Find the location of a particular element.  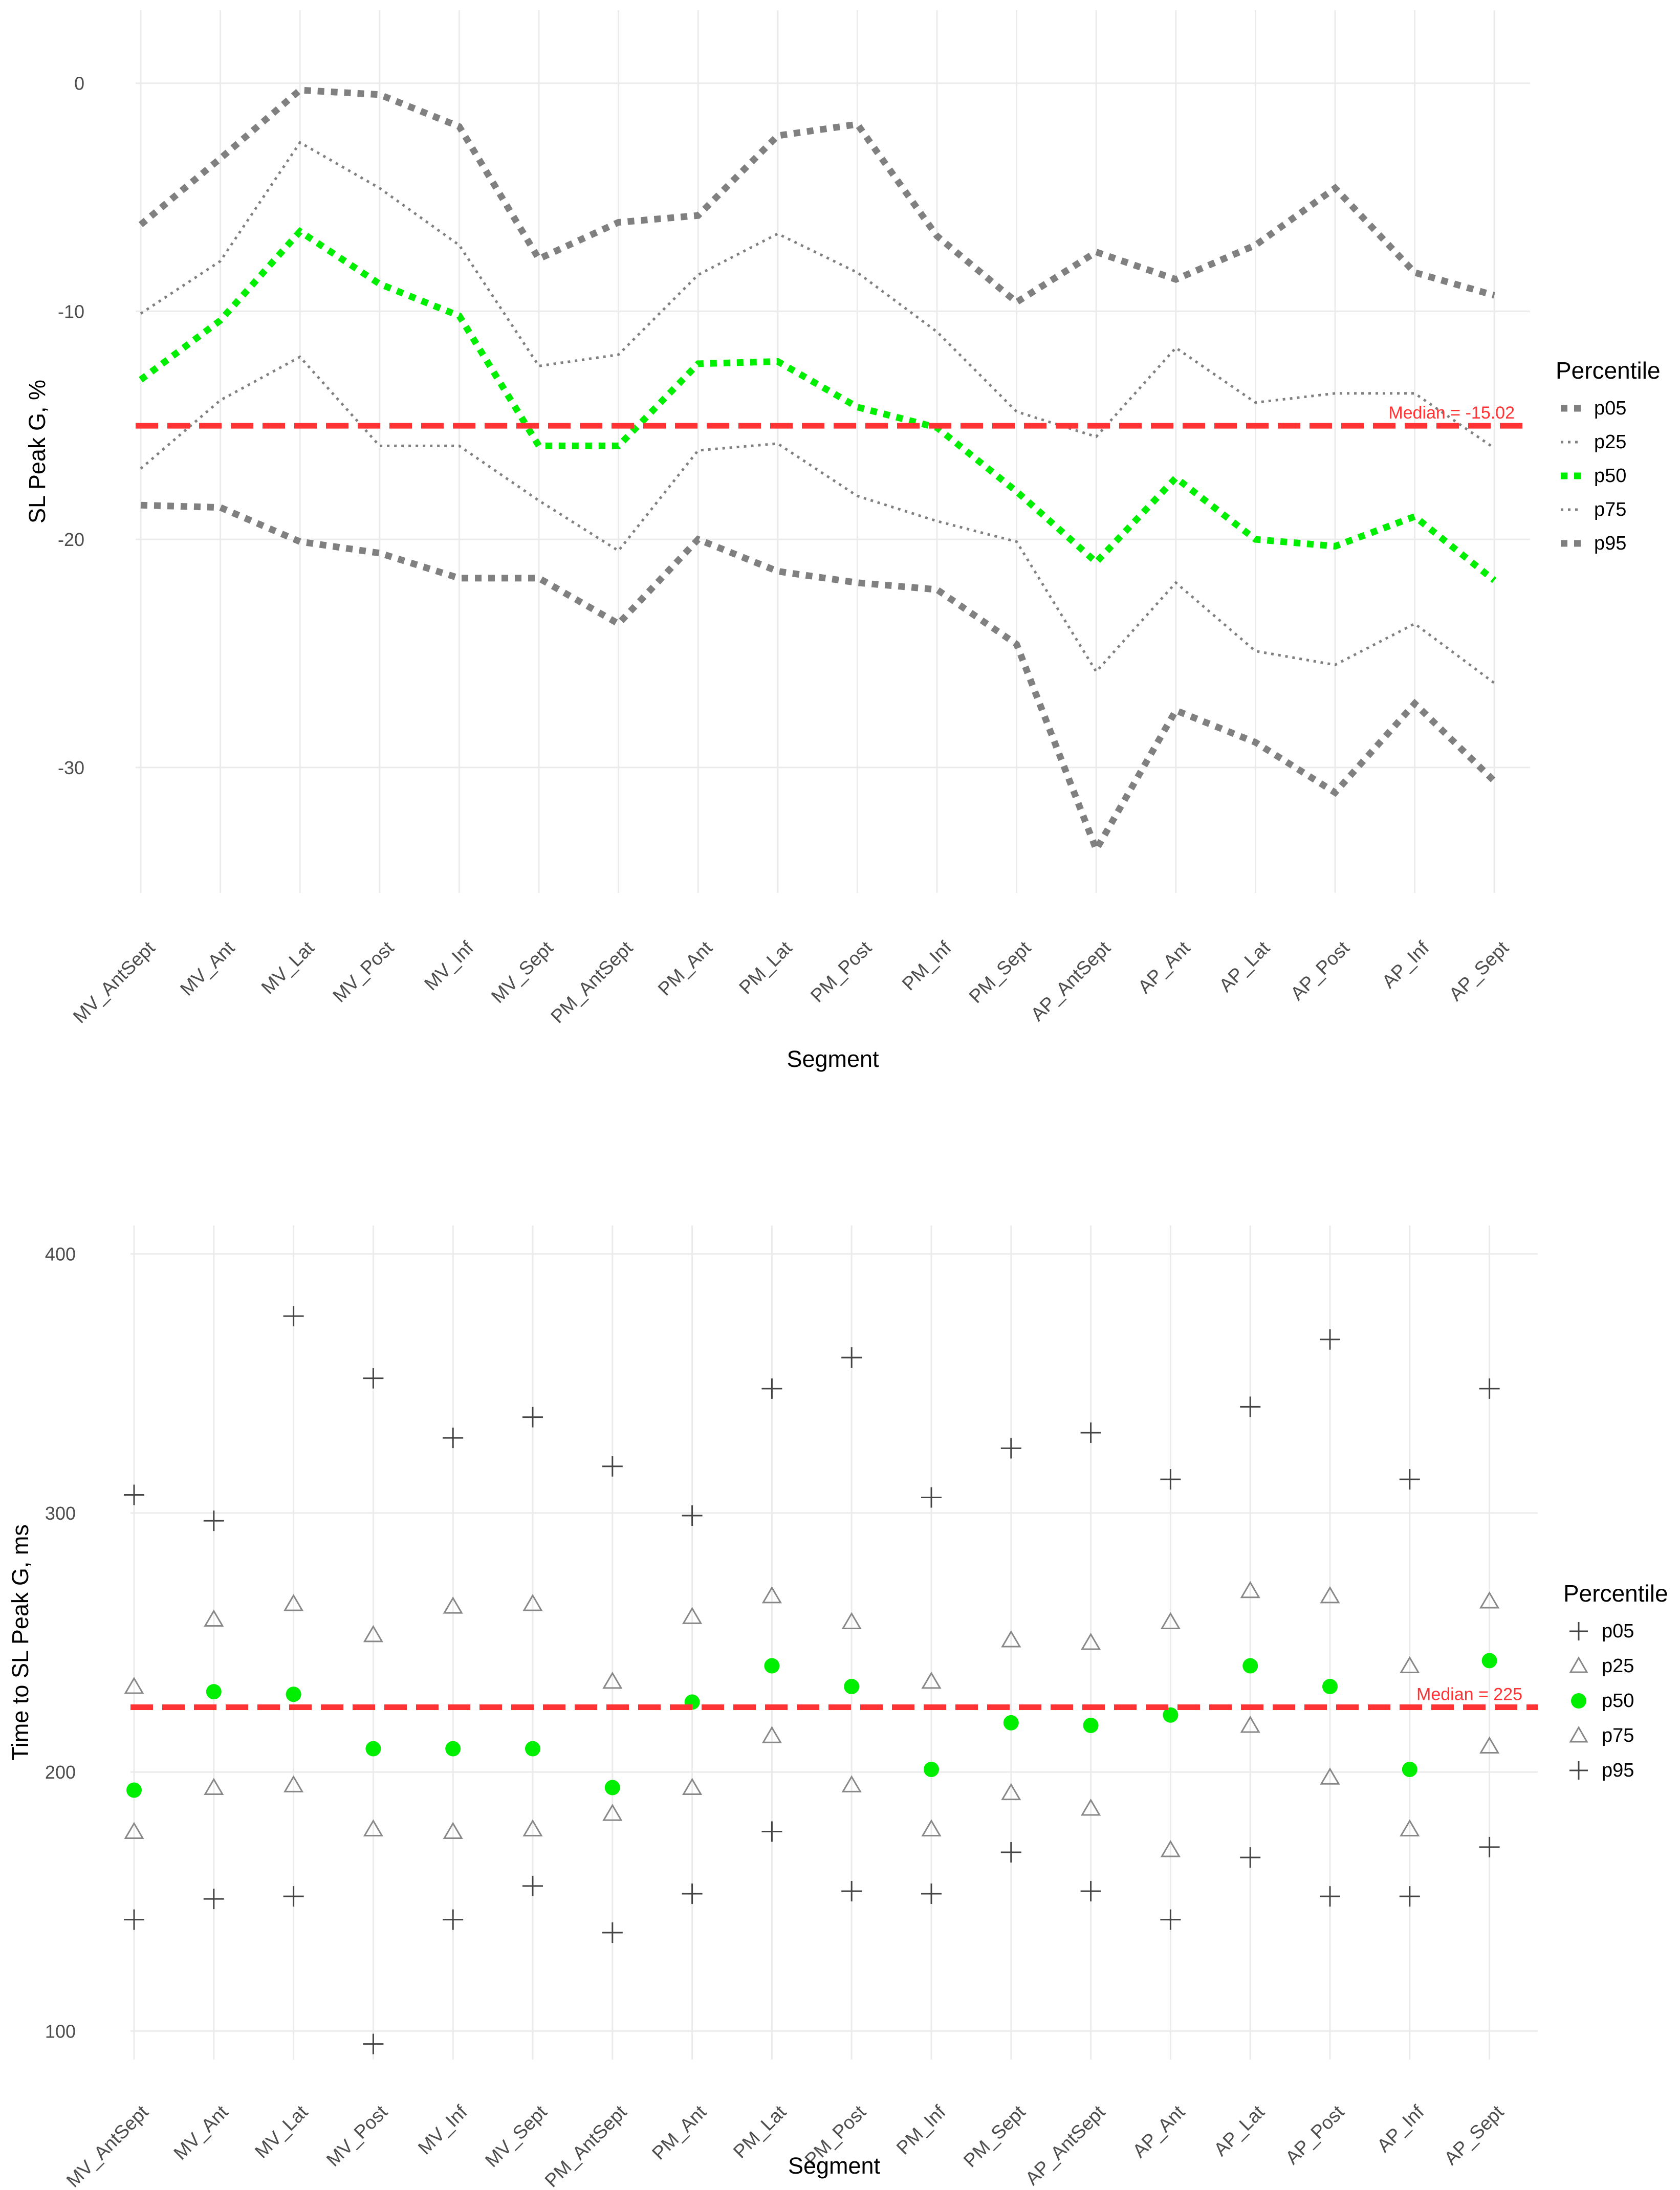

y-tick-label: -20 is located at coordinates (71, 539).